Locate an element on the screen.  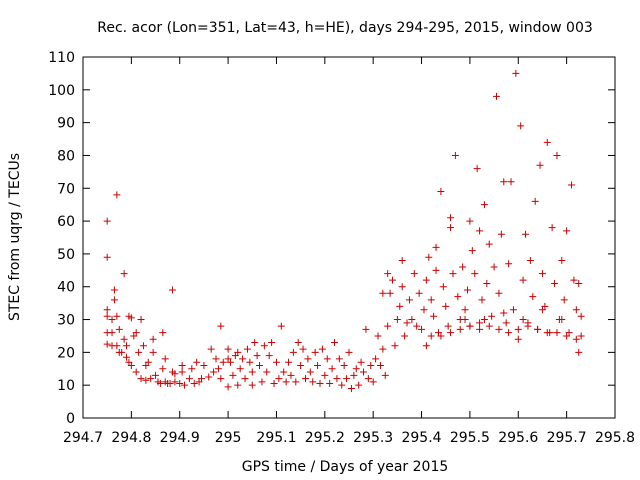
y-tick-label: 90 is located at coordinates (66, 124).